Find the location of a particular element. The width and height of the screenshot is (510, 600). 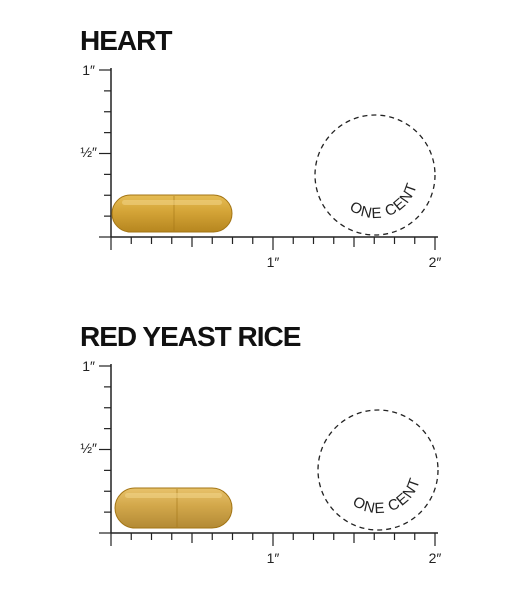

panel-title: HEART is located at coordinates (126, 40).